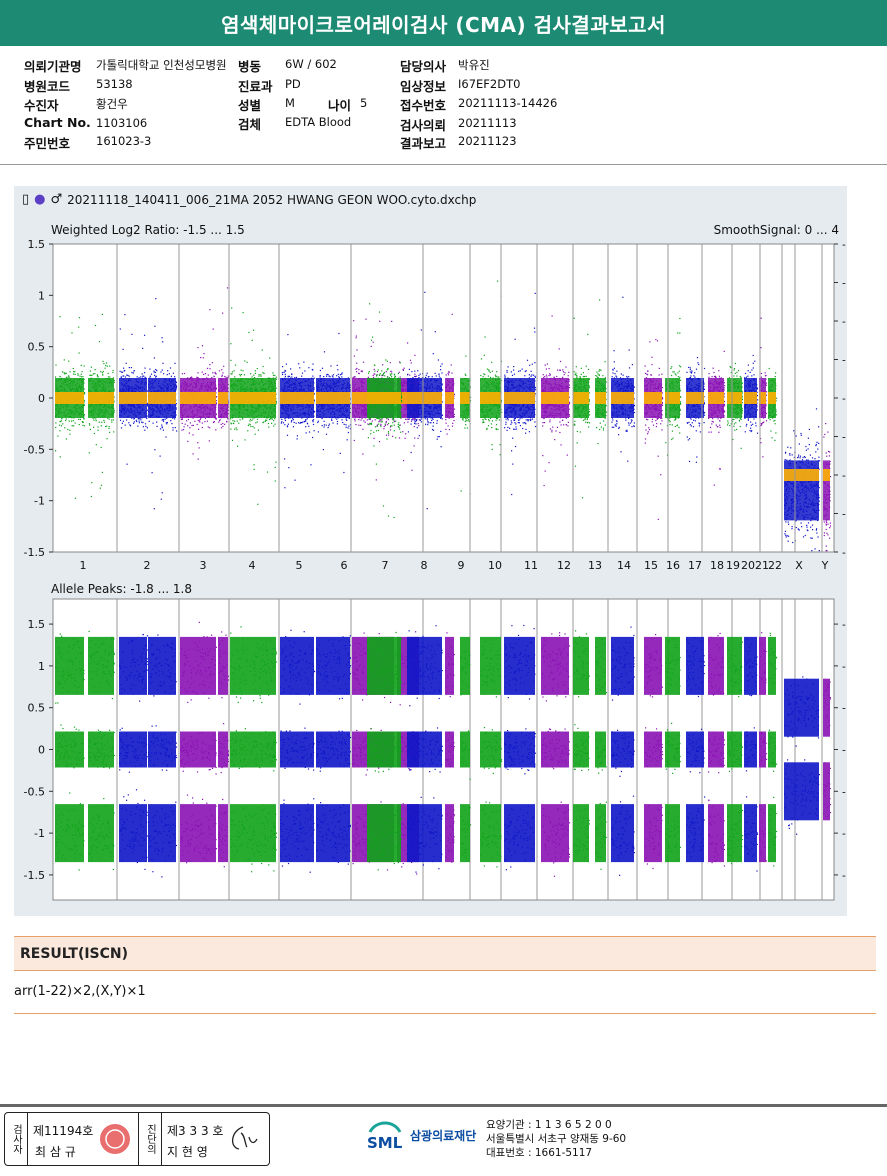 Image resolution: width=887 pixels, height=1176 pixels. I want to click on clinical-info-value: I67EF2DT0, so click(489, 84).